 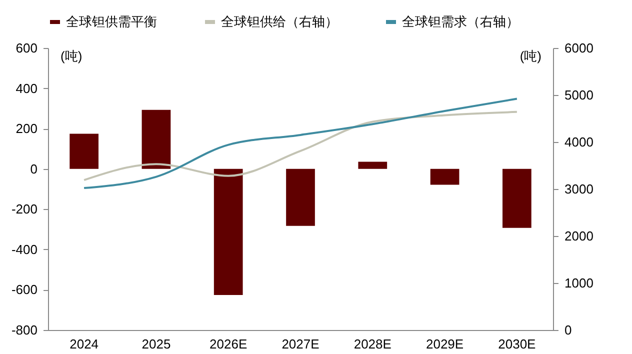 What do you see at coordinates (579, 142) in the screenshot?
I see `y2-tick-label: 4000` at bounding box center [579, 142].